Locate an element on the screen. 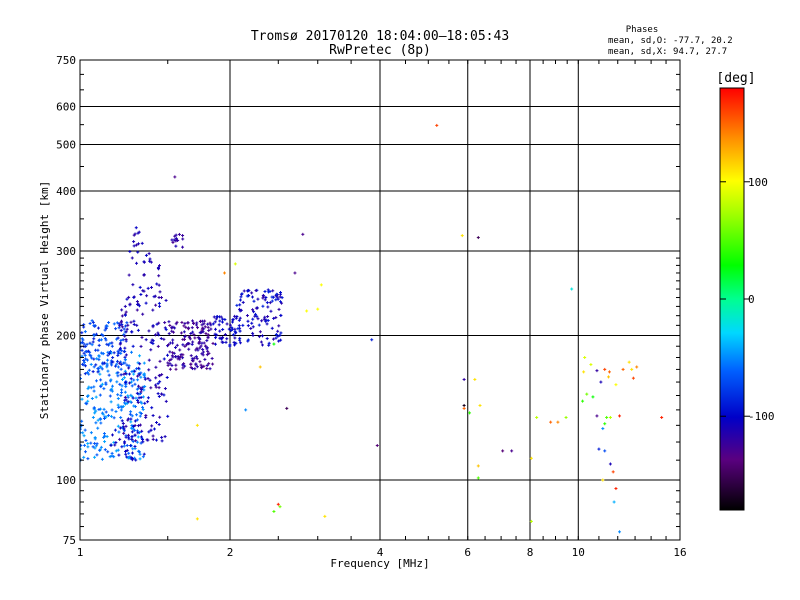 This screenshot has width=800, height=600. chart-subtitle: RwPretec (8p) is located at coordinates (380, 50).